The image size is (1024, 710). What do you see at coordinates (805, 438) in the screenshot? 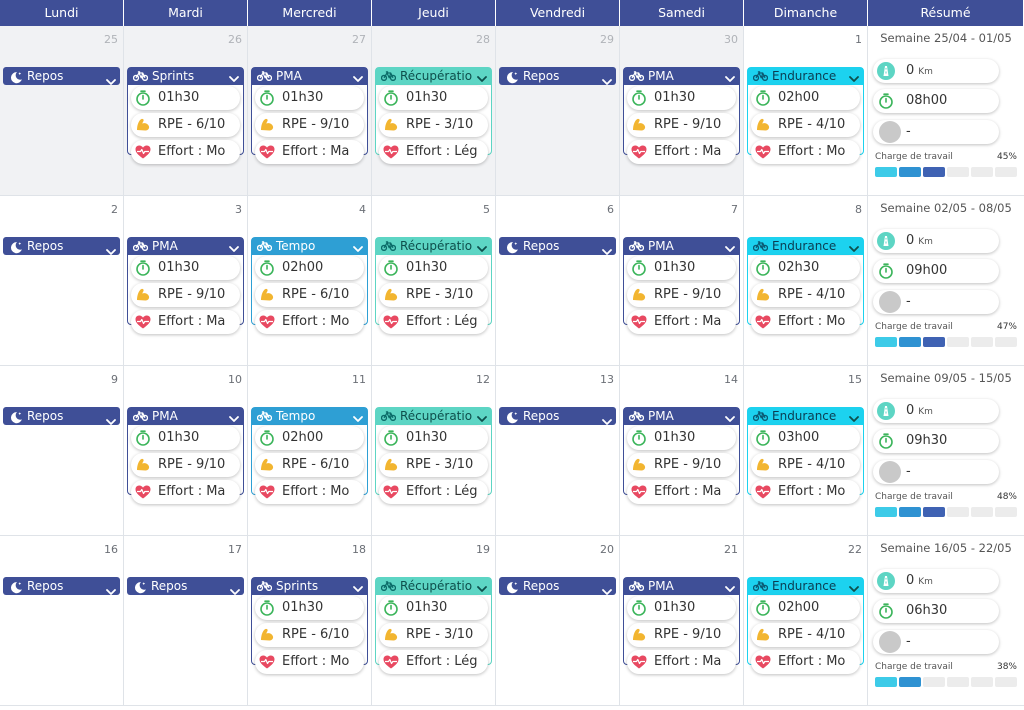
I see `duration-field: 03h00` at bounding box center [805, 438].